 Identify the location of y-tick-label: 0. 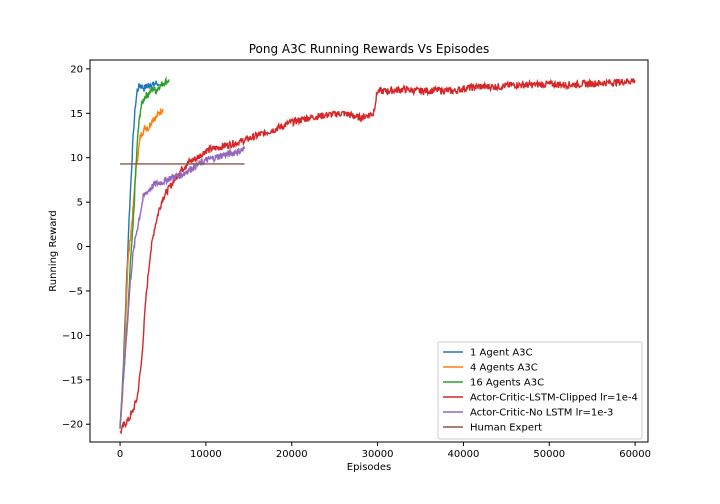
(80, 247).